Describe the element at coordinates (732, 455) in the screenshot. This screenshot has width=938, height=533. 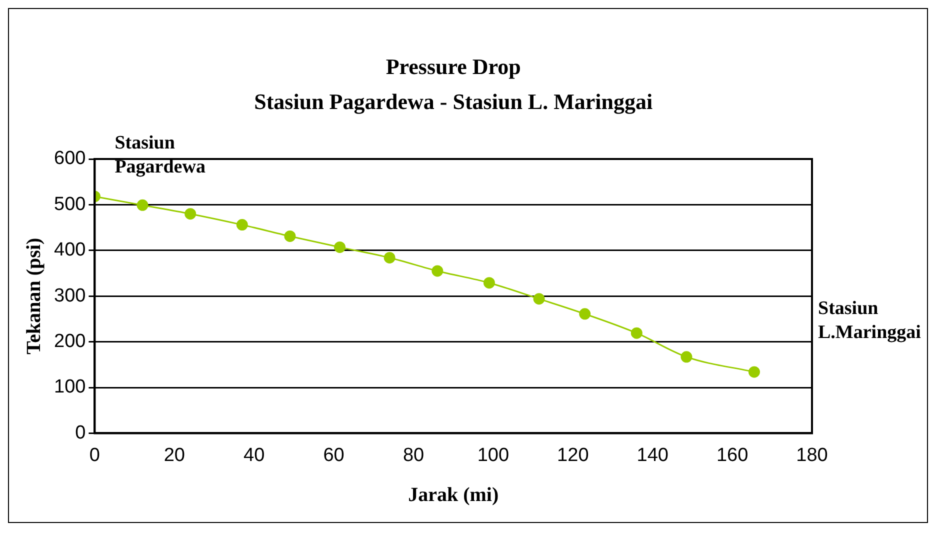
I see `x-tick-label: 160` at that location.